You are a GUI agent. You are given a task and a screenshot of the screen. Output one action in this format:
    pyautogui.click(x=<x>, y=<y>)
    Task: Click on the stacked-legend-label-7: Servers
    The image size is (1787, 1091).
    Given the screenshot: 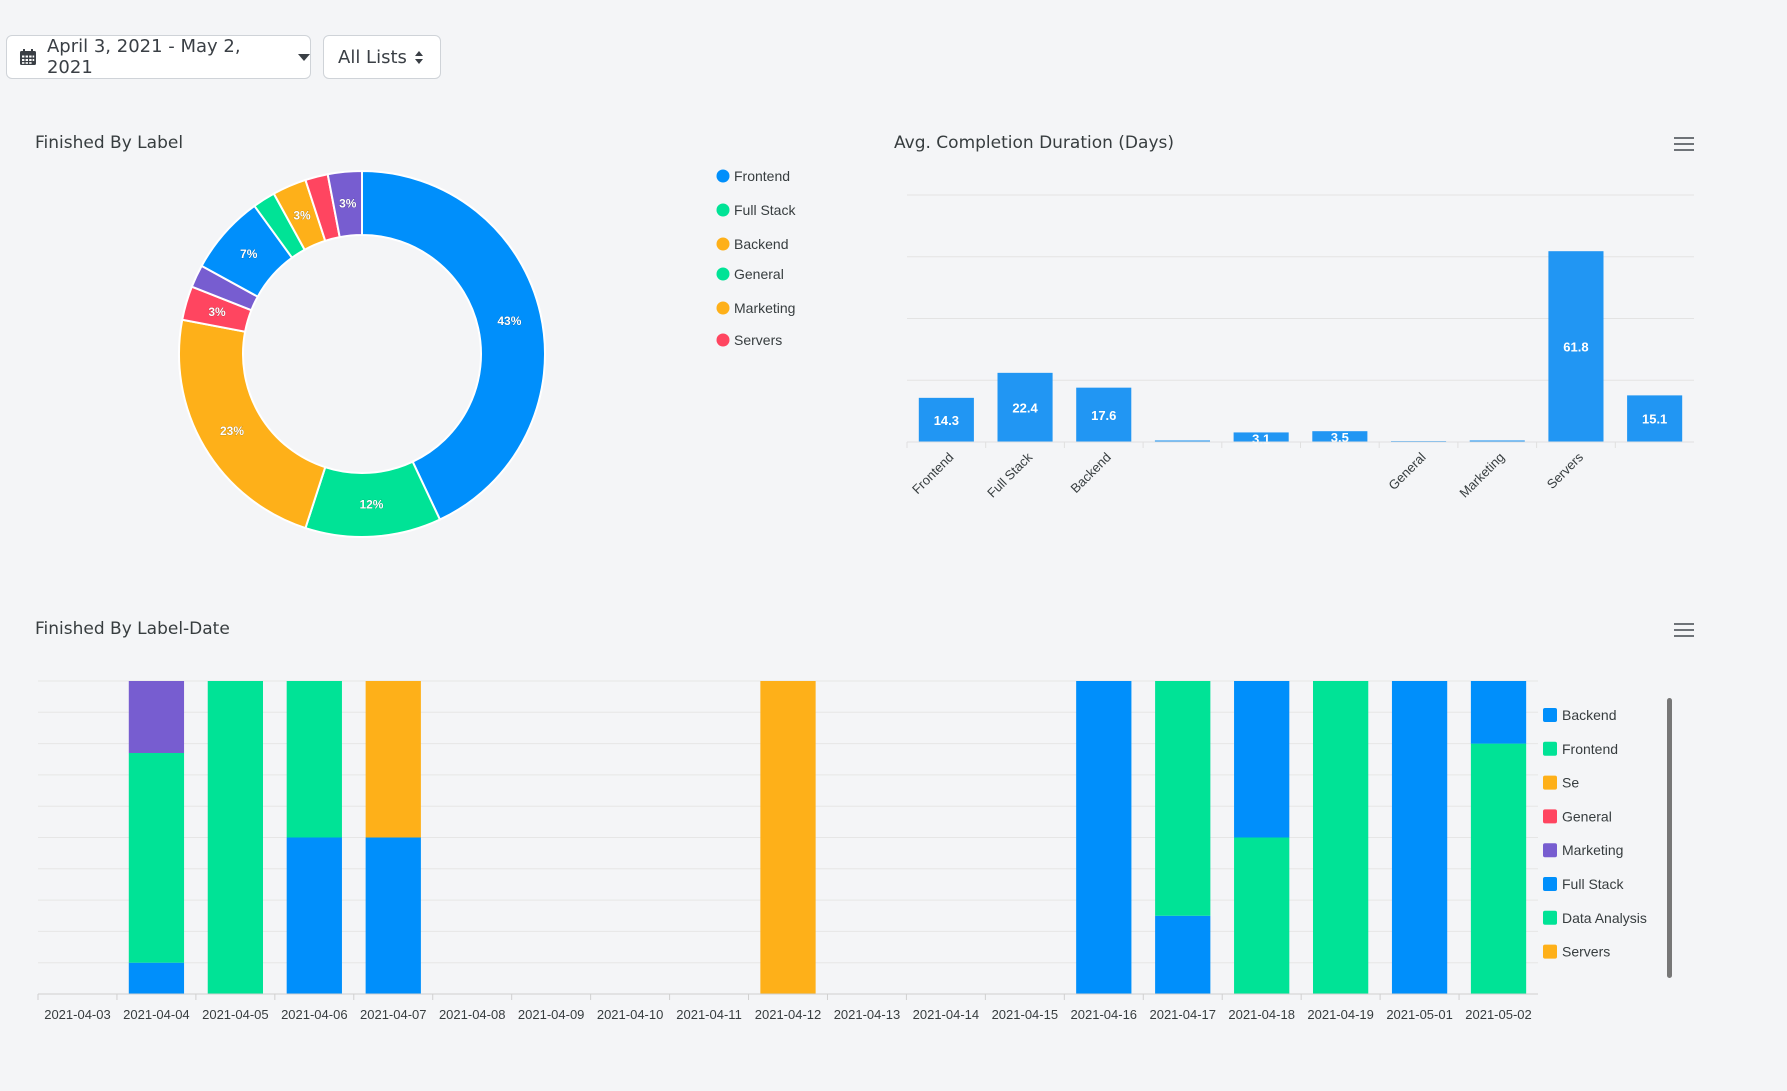 What is the action you would take?
    pyautogui.click(x=1586, y=952)
    